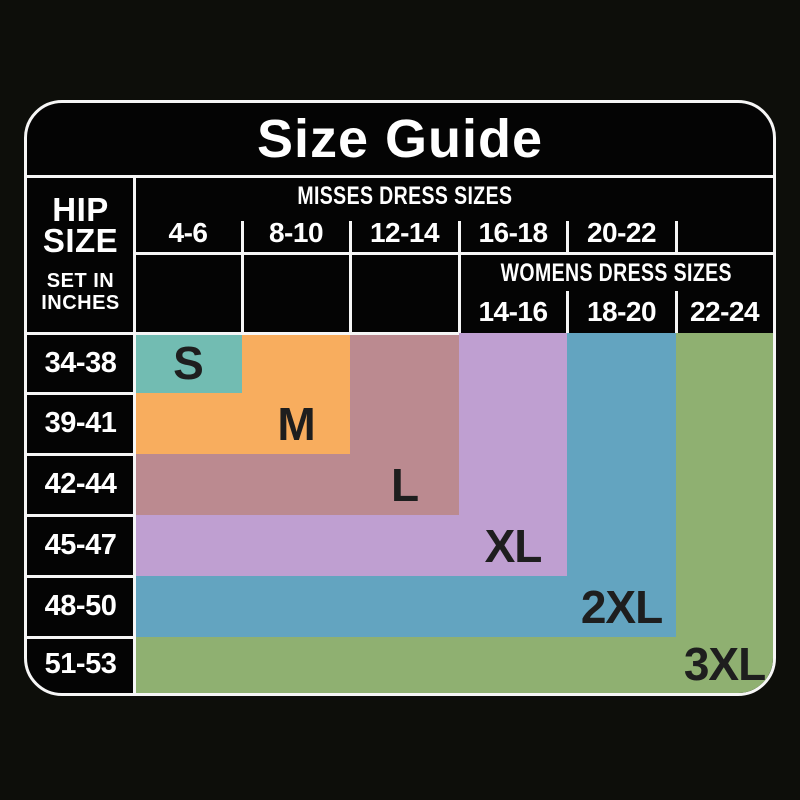 The width and height of the screenshot is (800, 800). Describe the element at coordinates (513, 545) in the screenshot. I see `size-letter-xl: XL` at that location.